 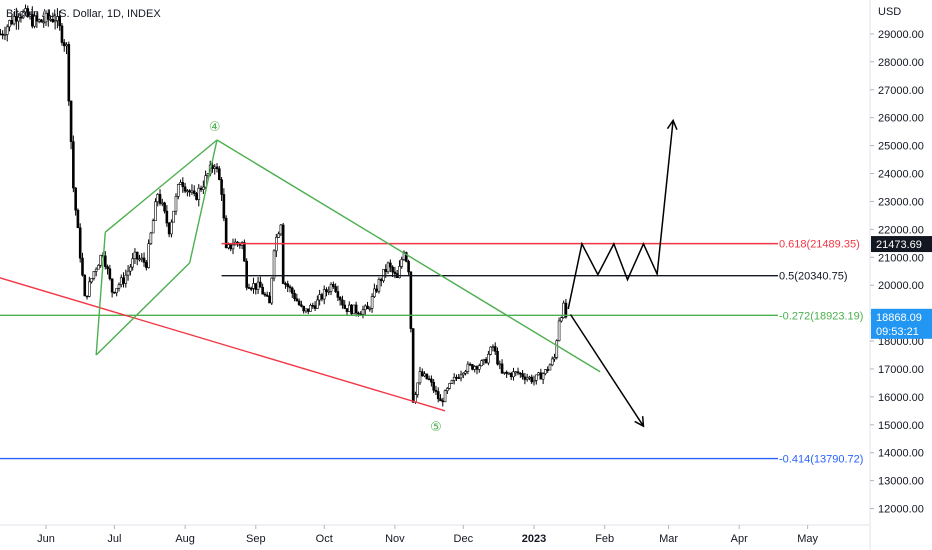 I want to click on y-tick-label: 28000.00, so click(x=901, y=63).